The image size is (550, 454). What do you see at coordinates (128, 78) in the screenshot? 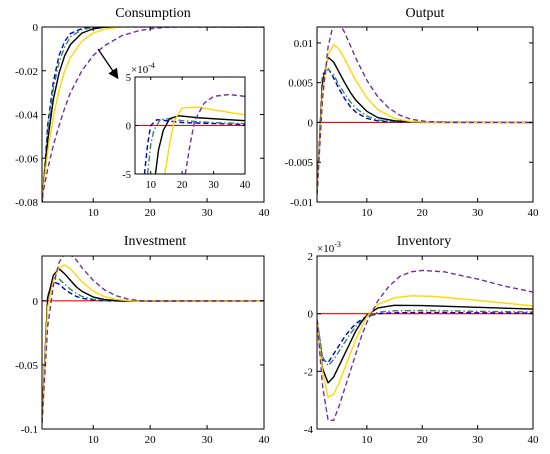
I see `y-tick-label: 5` at bounding box center [128, 78].